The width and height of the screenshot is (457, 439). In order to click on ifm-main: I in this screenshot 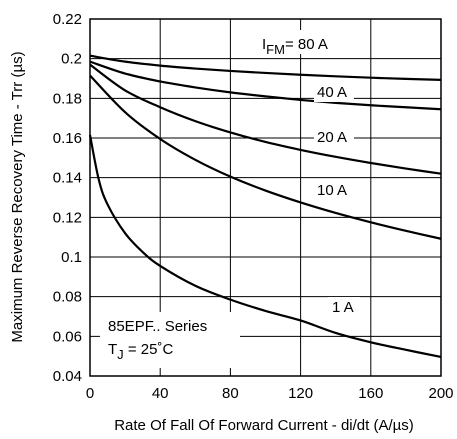, I will do `click(264, 44)`.